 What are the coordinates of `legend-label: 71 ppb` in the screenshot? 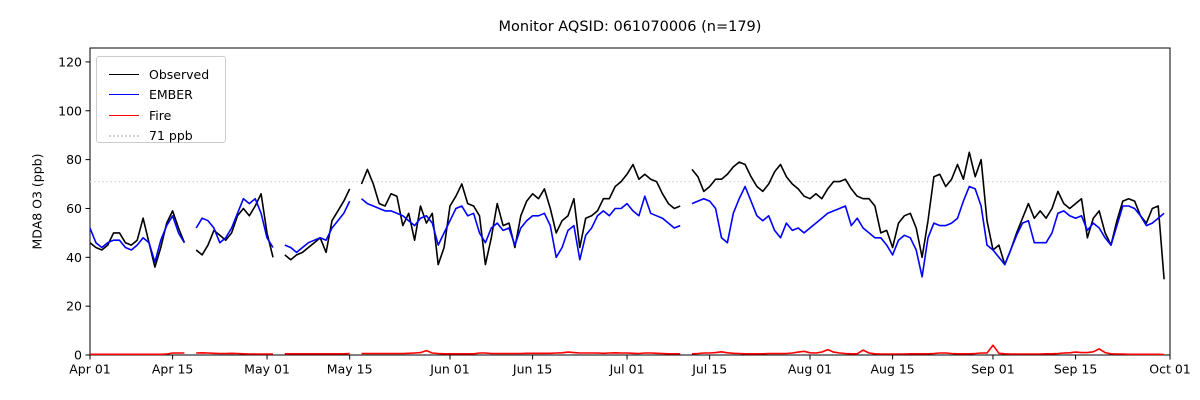 It's located at (171, 136).